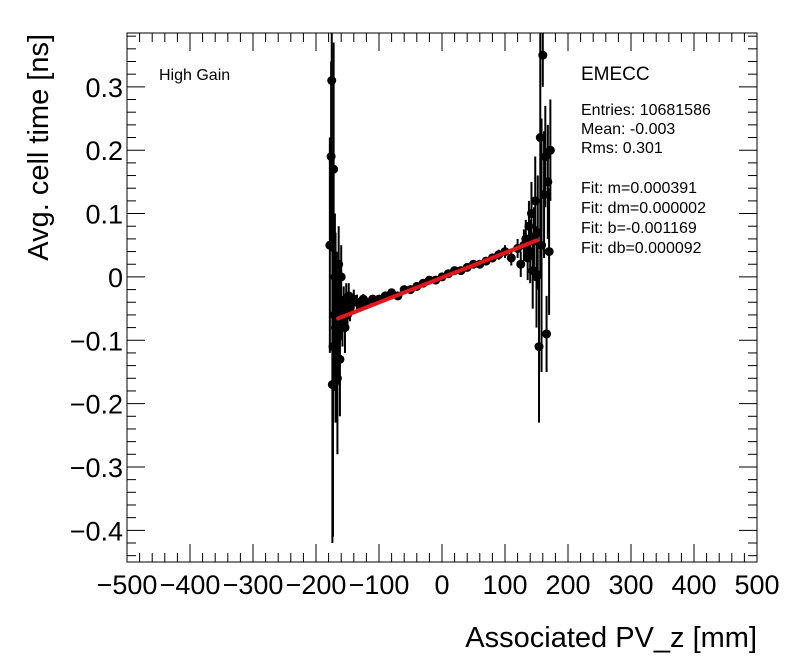  Describe the element at coordinates (643, 208) in the screenshot. I see `fit-dm-stat: Fit: dm=0.000002` at that location.